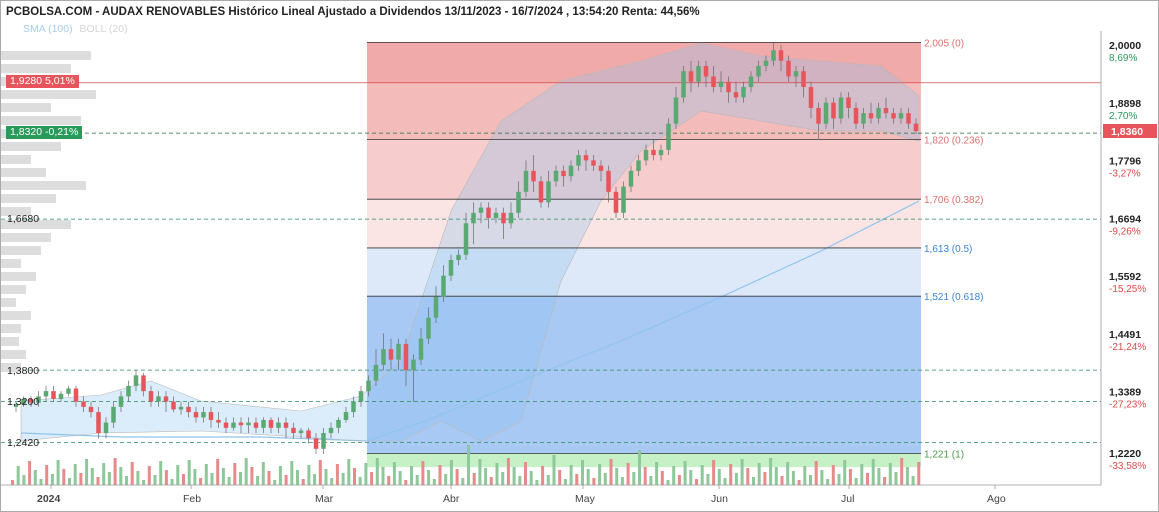 The image size is (1159, 512). What do you see at coordinates (954, 140) in the screenshot?
I see `fib-label: 1,820 (0.236)` at bounding box center [954, 140].